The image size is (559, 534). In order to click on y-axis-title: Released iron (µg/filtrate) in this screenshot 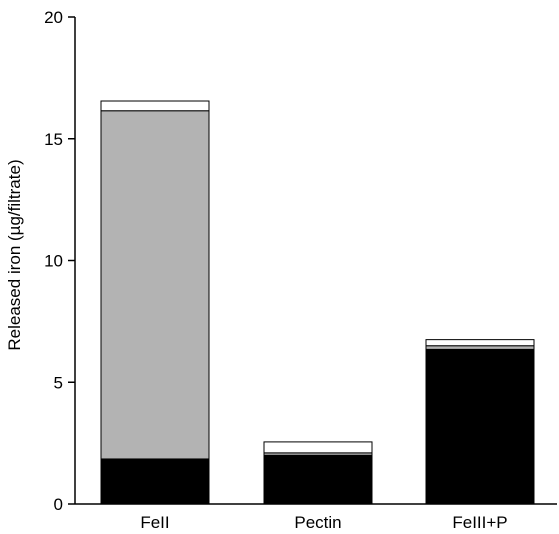, I will do `click(14, 254)`.